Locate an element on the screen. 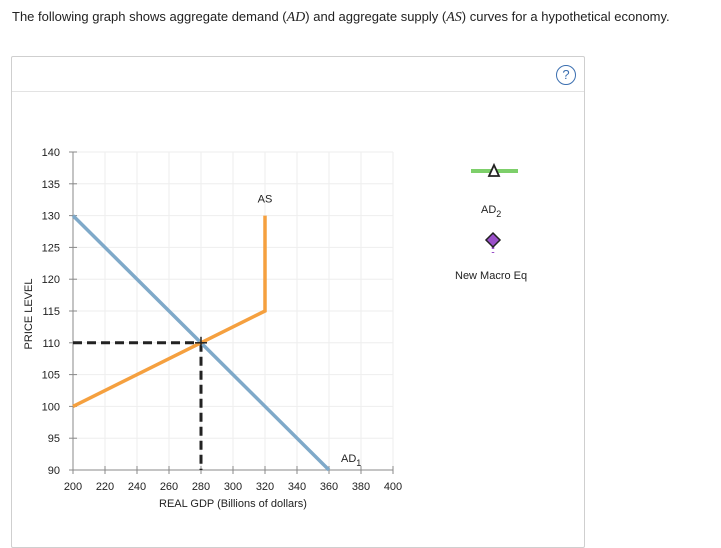 This screenshot has height=548, width=721. x-axis-title: REAL GDP (Billions of dollars) is located at coordinates (233, 504).